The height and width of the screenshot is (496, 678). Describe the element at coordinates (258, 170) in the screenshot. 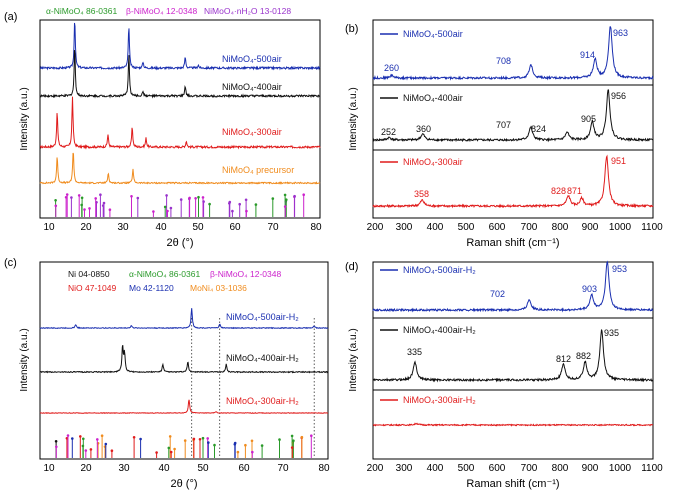

I see `panel-a-series-3-label: NiMoO₄ precursor` at that location.